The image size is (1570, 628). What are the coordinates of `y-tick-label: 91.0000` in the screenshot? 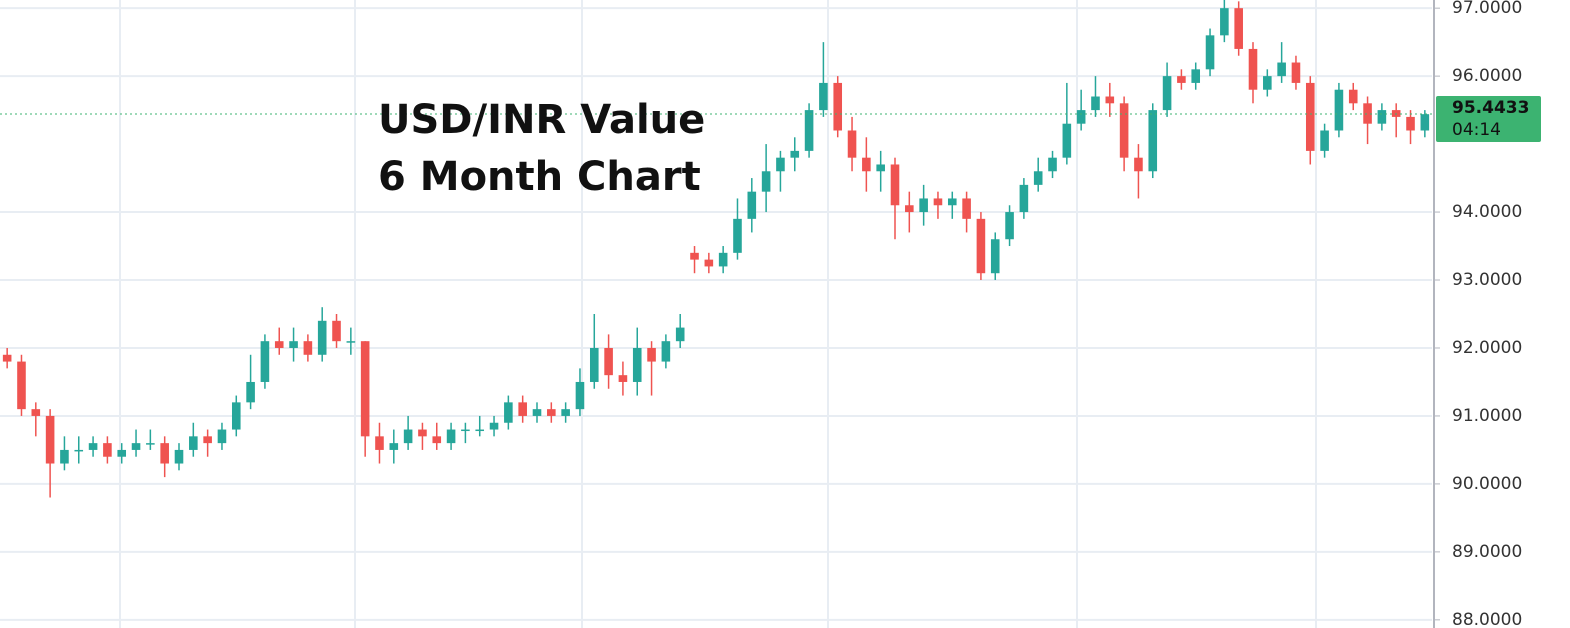 It's located at (1487, 416).